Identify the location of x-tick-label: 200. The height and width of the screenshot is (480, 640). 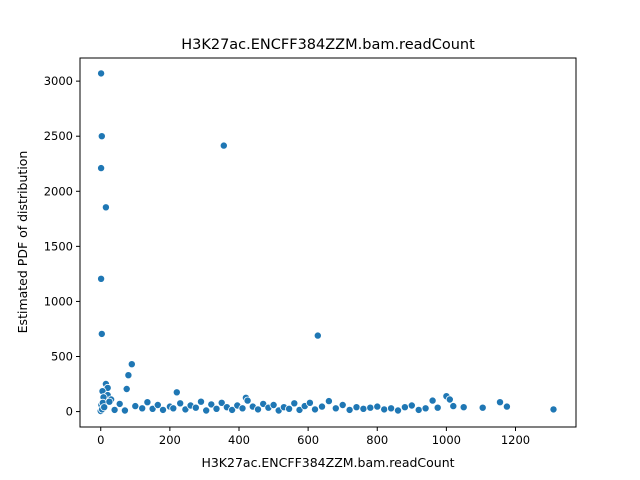
(170, 440).